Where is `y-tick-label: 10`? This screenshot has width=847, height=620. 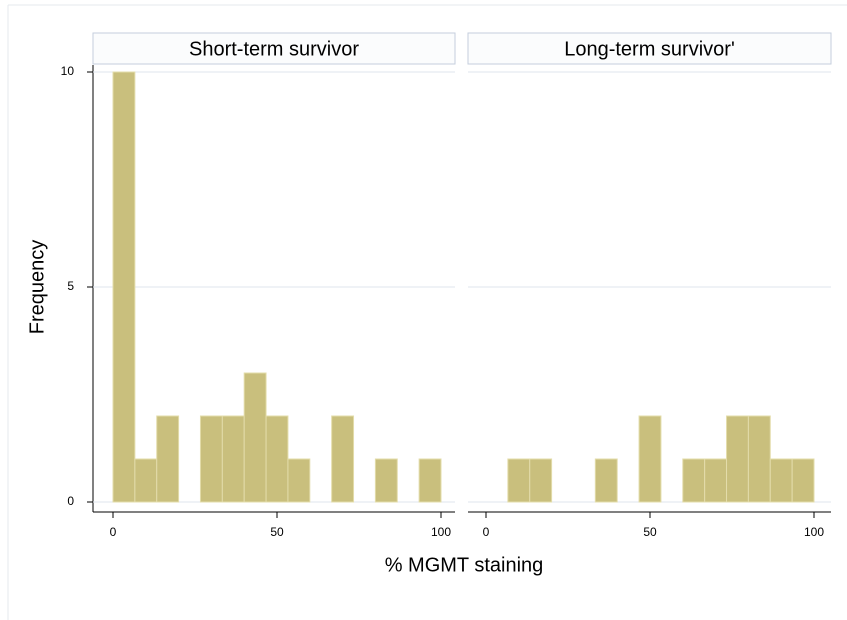
y-tick-label: 10 is located at coordinates (68, 71).